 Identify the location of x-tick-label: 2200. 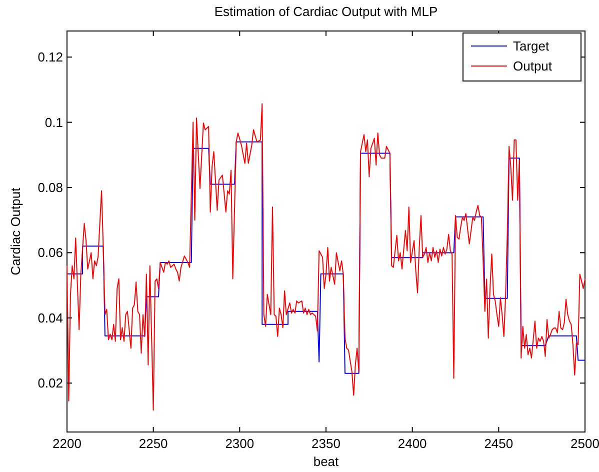
(67, 443).